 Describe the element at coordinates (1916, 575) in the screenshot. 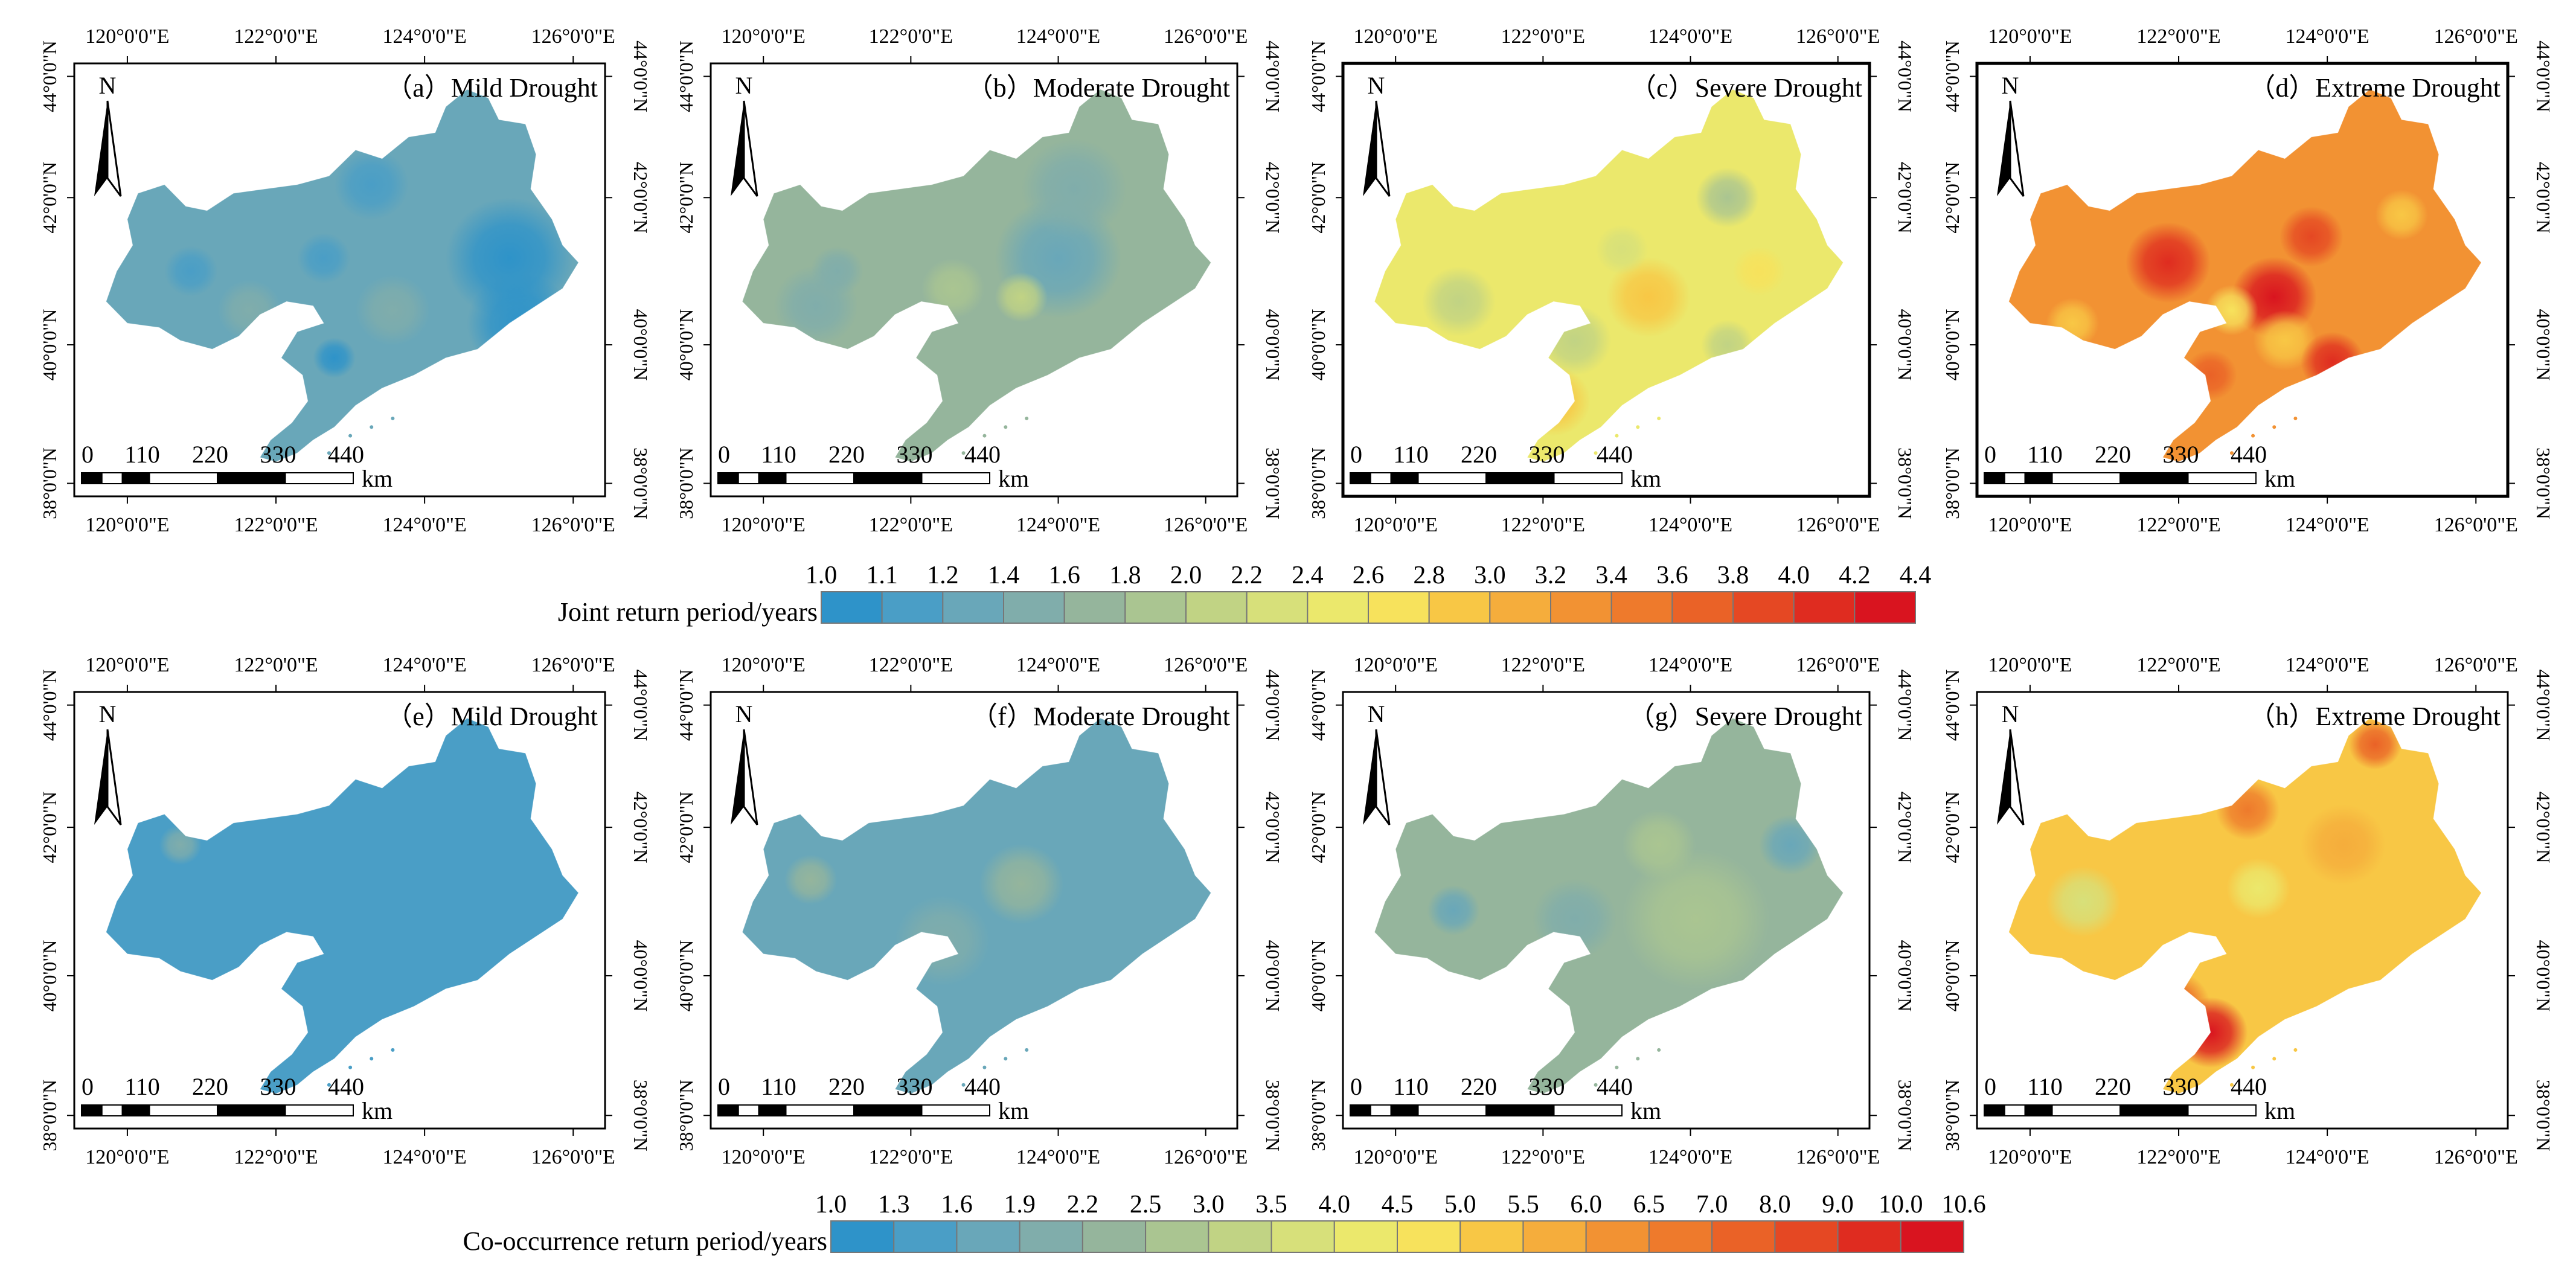

I see `legend-break-label: 4.4` at that location.